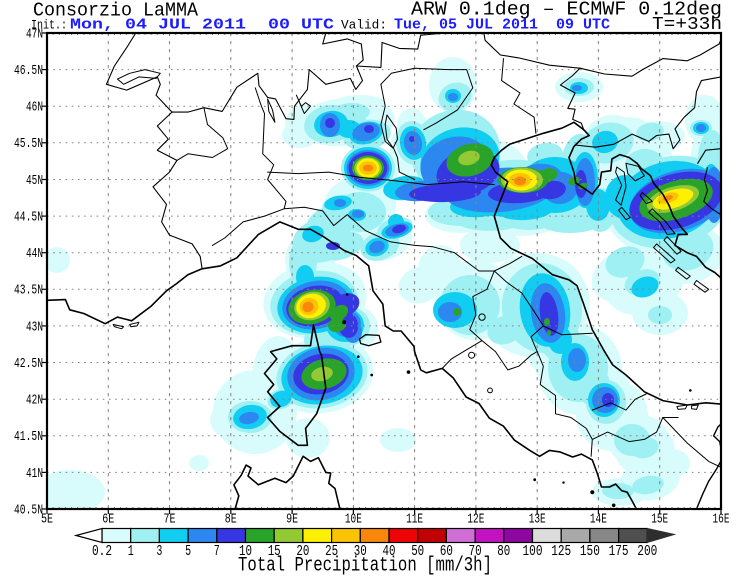  I want to click on svg-text: 20, so click(302, 551).